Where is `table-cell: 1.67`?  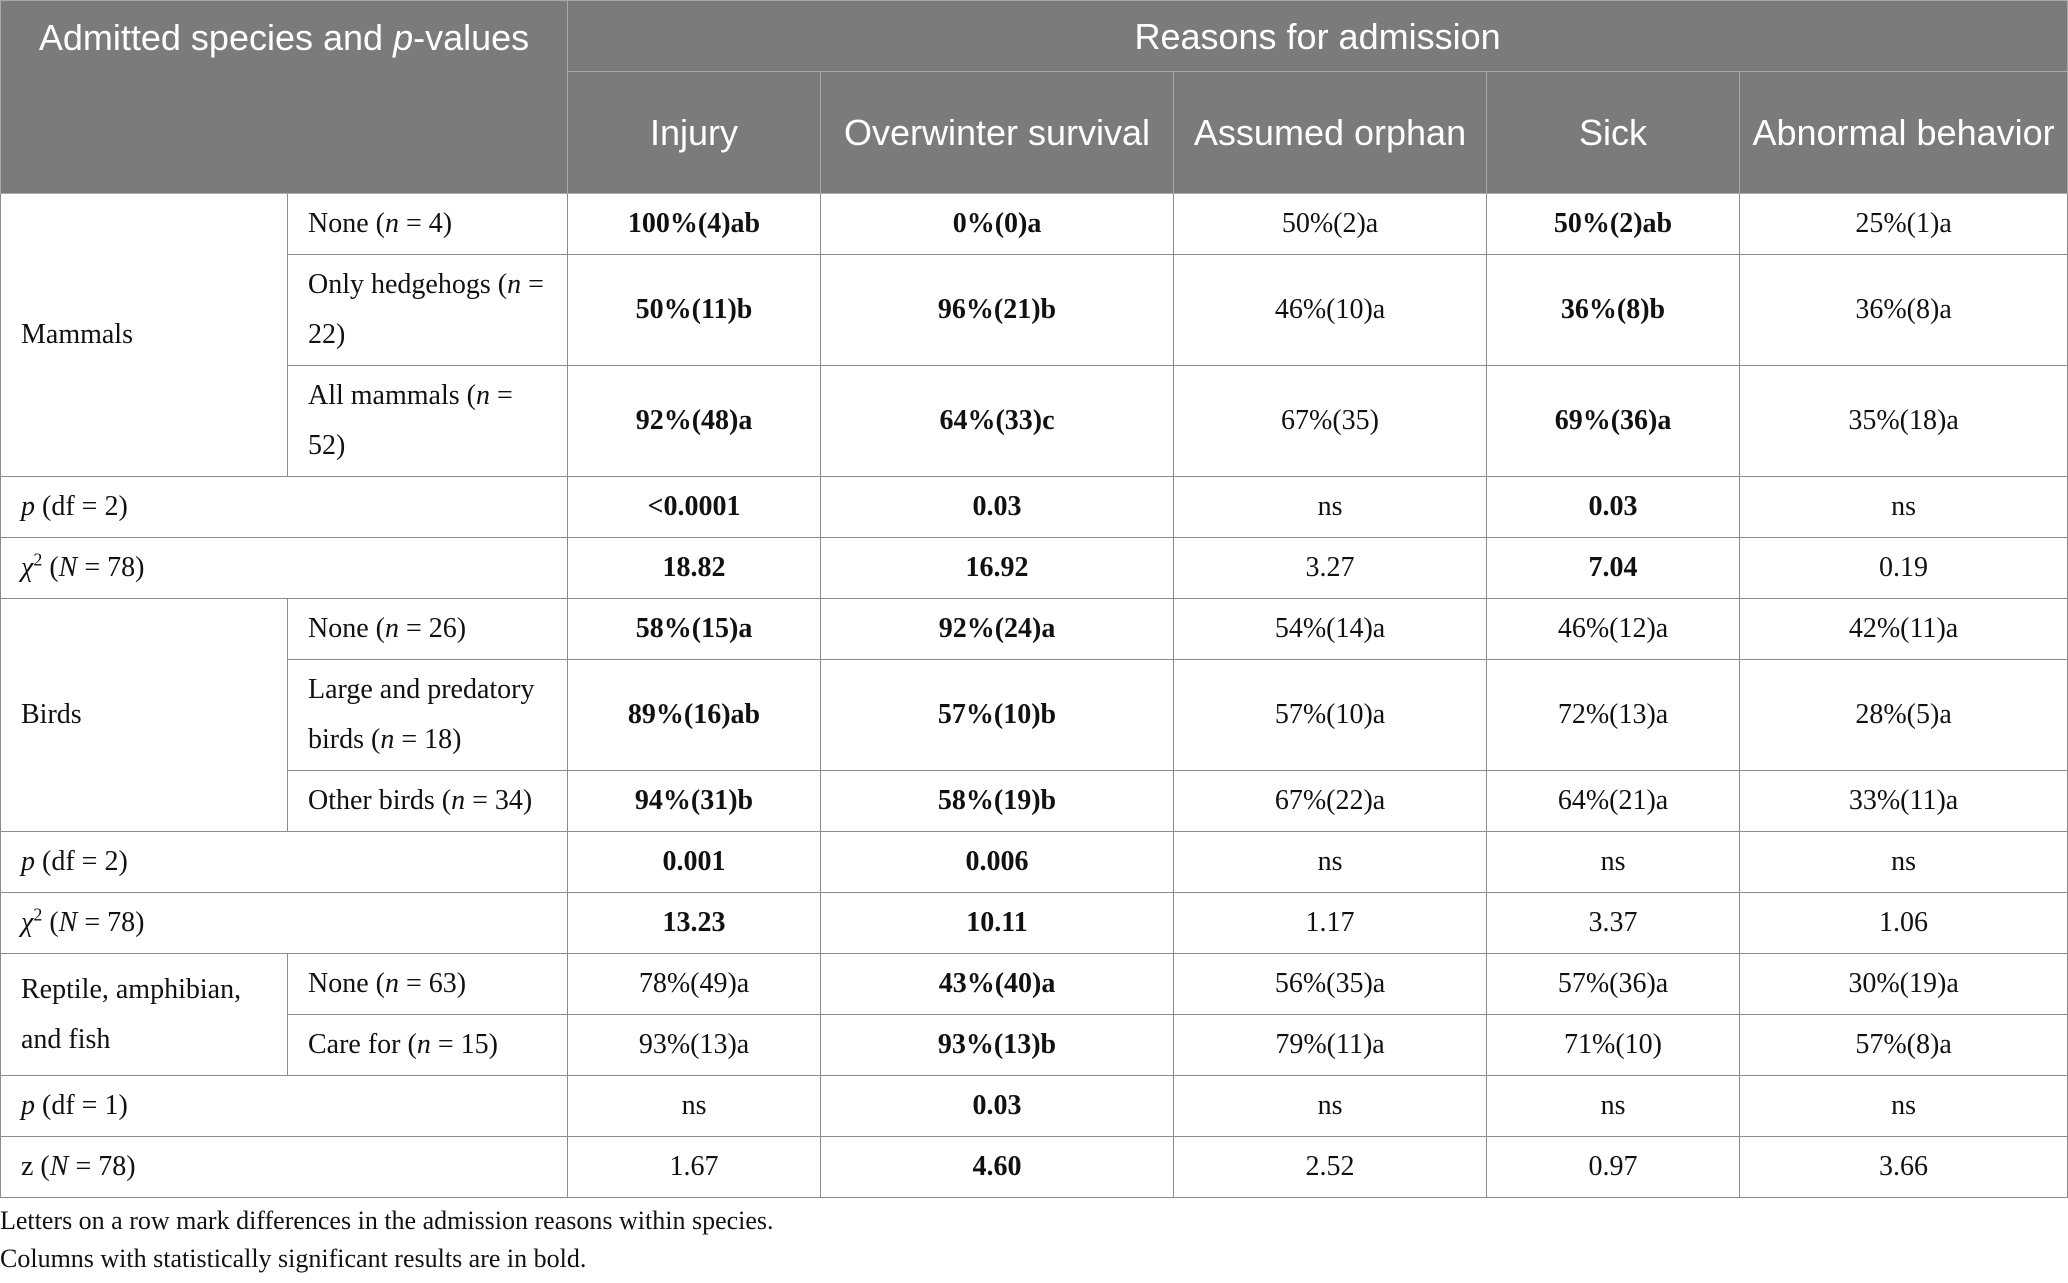 table-cell: 1.67 is located at coordinates (694, 1167).